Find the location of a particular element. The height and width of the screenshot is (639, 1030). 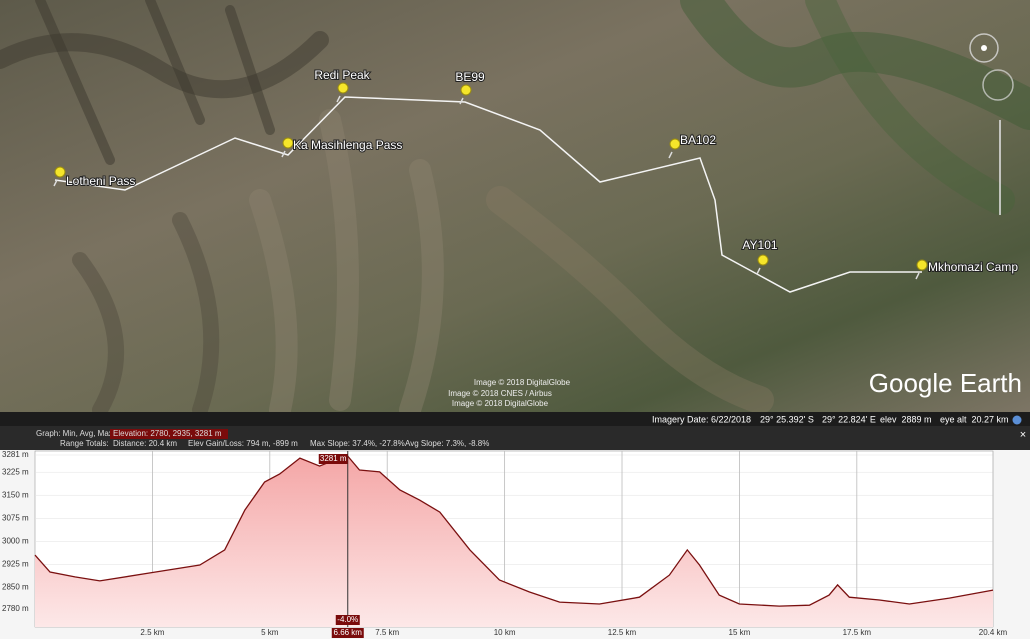

cursor-slope: -4.0% is located at coordinates (347, 619).